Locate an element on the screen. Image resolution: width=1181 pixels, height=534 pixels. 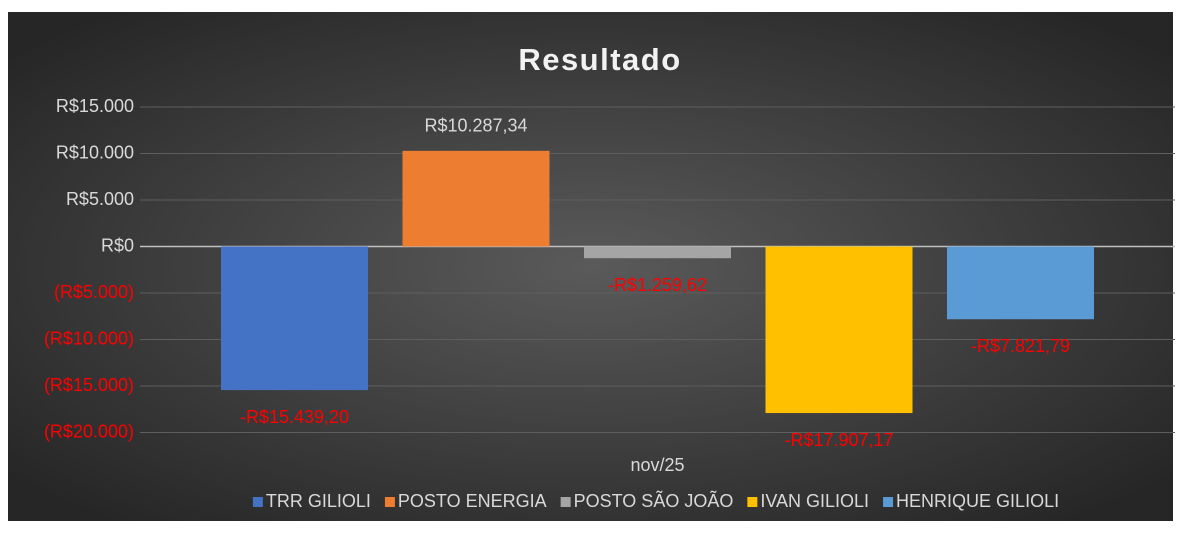
data-label: R$10.287,34 is located at coordinates (475, 126).